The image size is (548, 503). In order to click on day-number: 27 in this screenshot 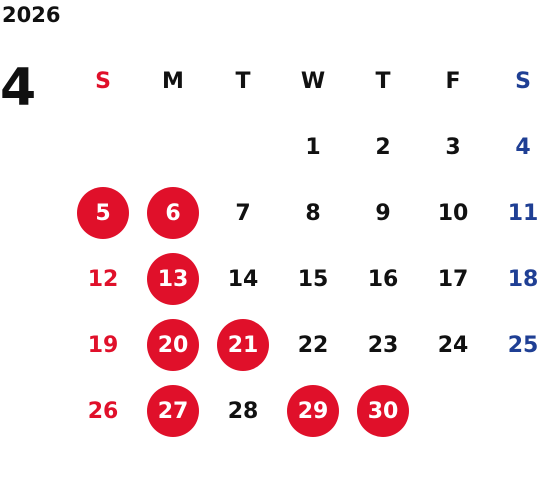, I will do `click(173, 411)`.